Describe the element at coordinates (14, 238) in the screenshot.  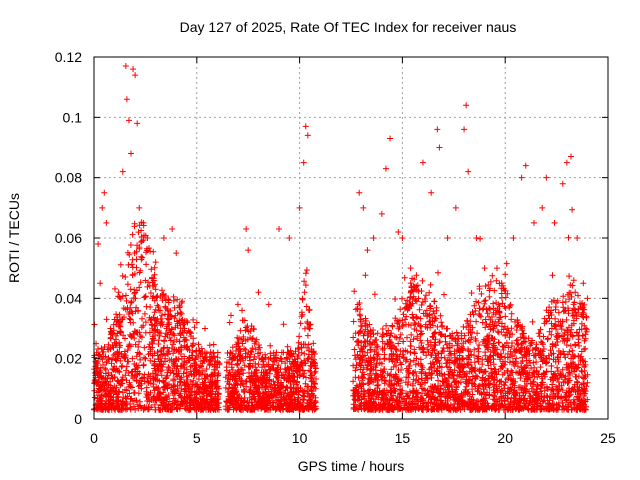
I see `y-axis-label: ROTI / TECUs` at that location.